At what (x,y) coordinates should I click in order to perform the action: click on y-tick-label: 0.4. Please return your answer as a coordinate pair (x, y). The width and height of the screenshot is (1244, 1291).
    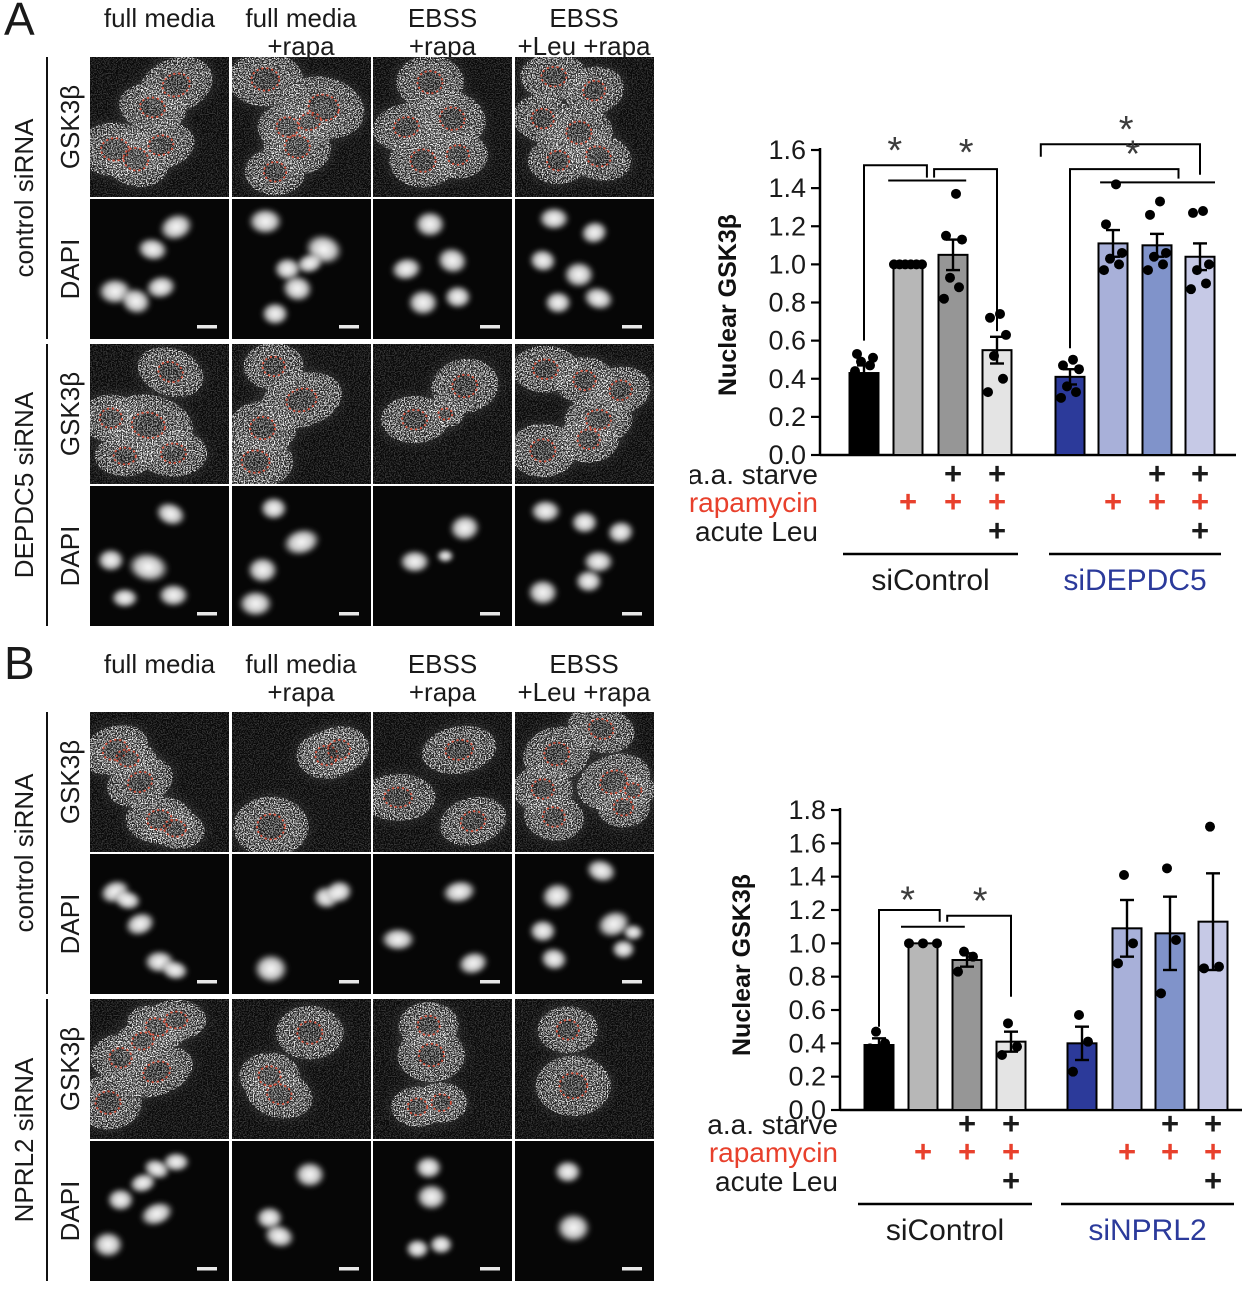
    Looking at the image, I should click on (787, 379).